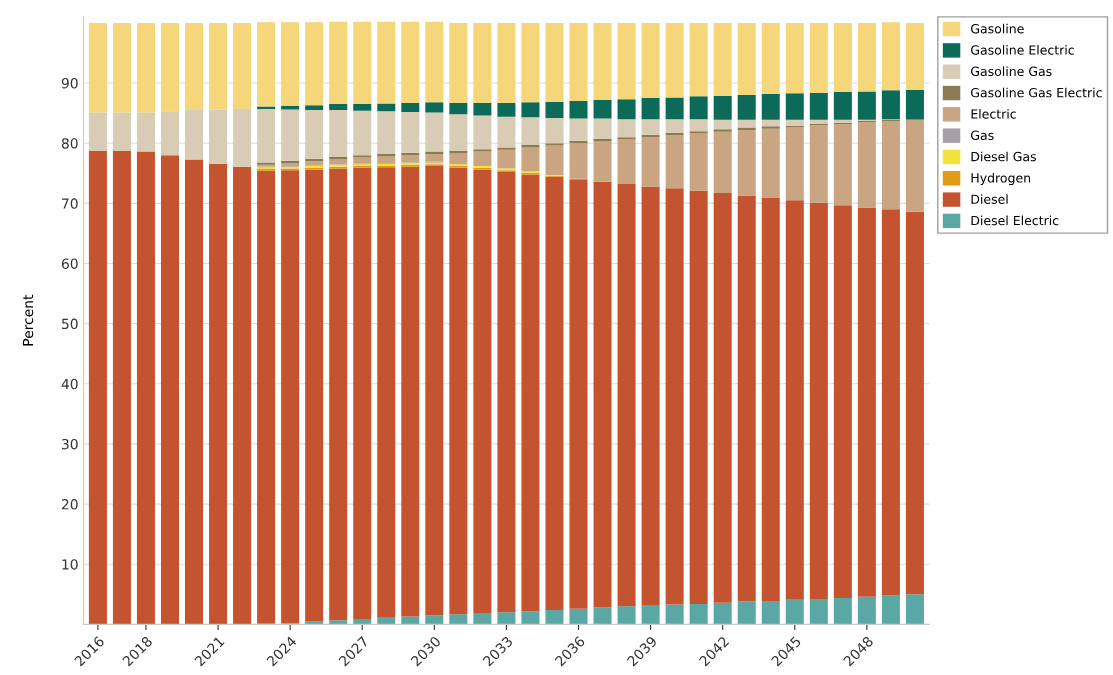 This screenshot has width=1113, height=675. I want to click on y-tick-label: 50, so click(70, 324).